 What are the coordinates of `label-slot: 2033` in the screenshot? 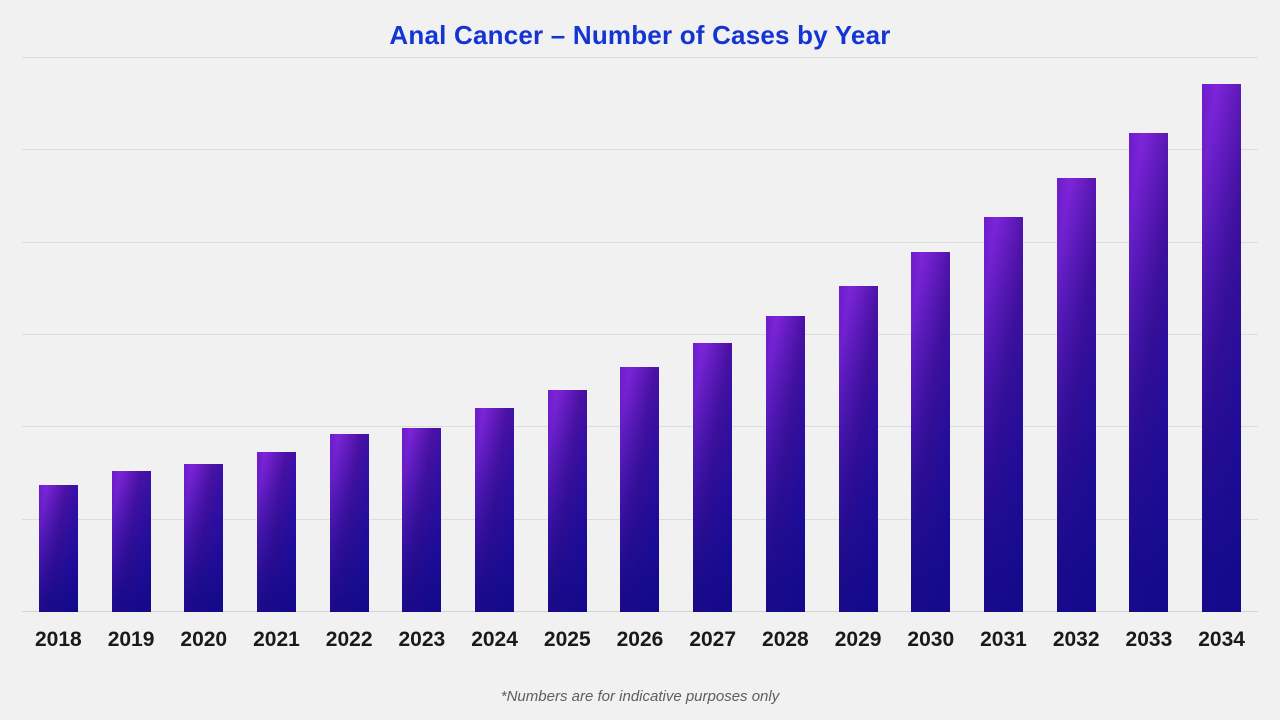 It's located at (1149, 640).